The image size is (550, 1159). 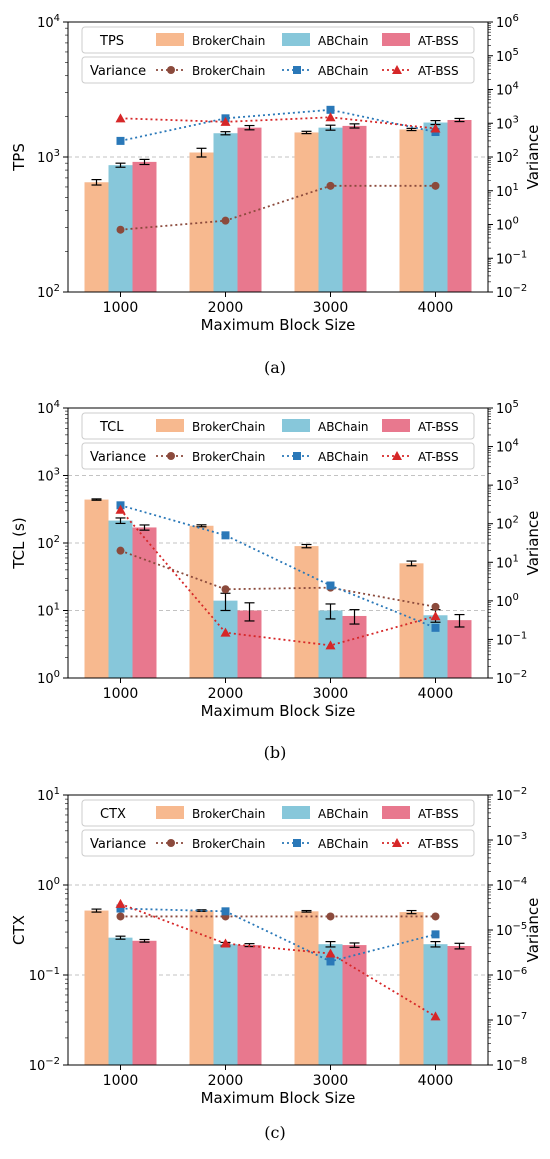 I want to click on y-tick-label: 10³, so click(x=48, y=157).